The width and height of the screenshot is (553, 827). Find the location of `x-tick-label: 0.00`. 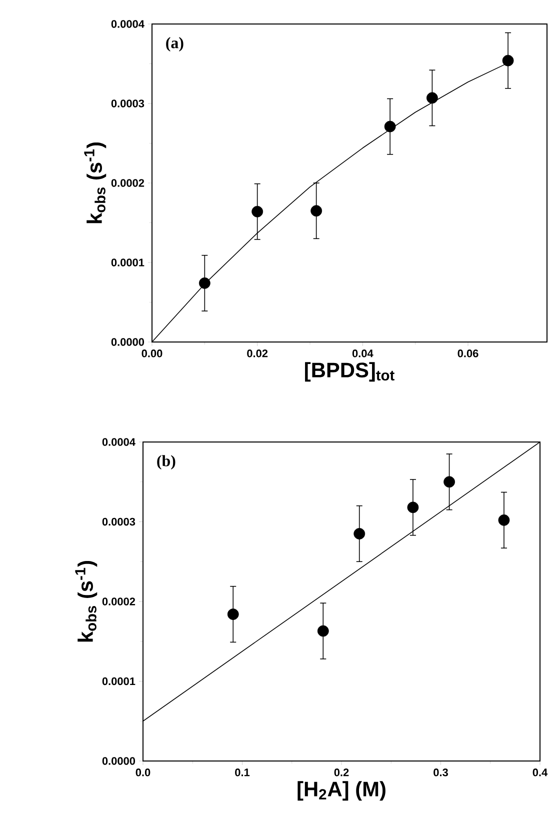

x-tick-label: 0.00 is located at coordinates (152, 354).